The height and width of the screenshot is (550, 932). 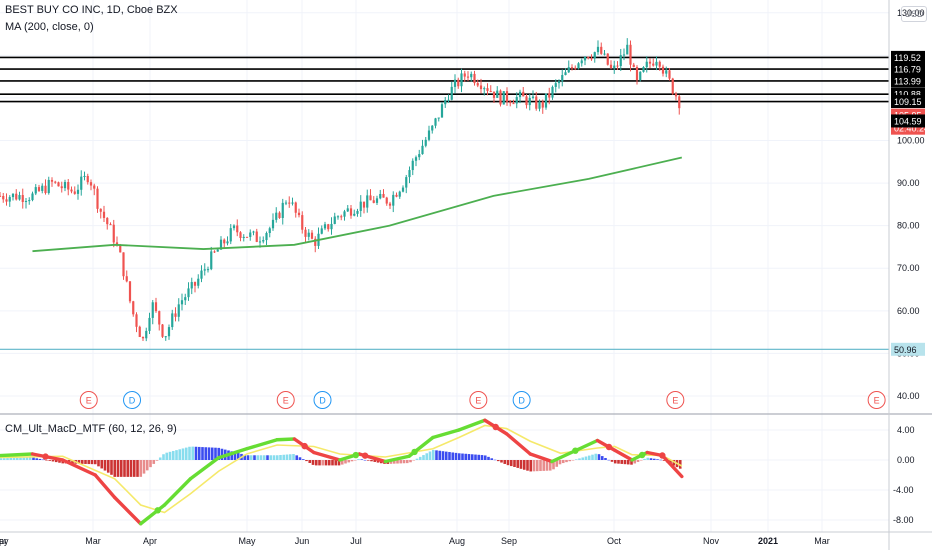 I want to click on time-axis-tick-label: Jul, so click(x=356, y=541).